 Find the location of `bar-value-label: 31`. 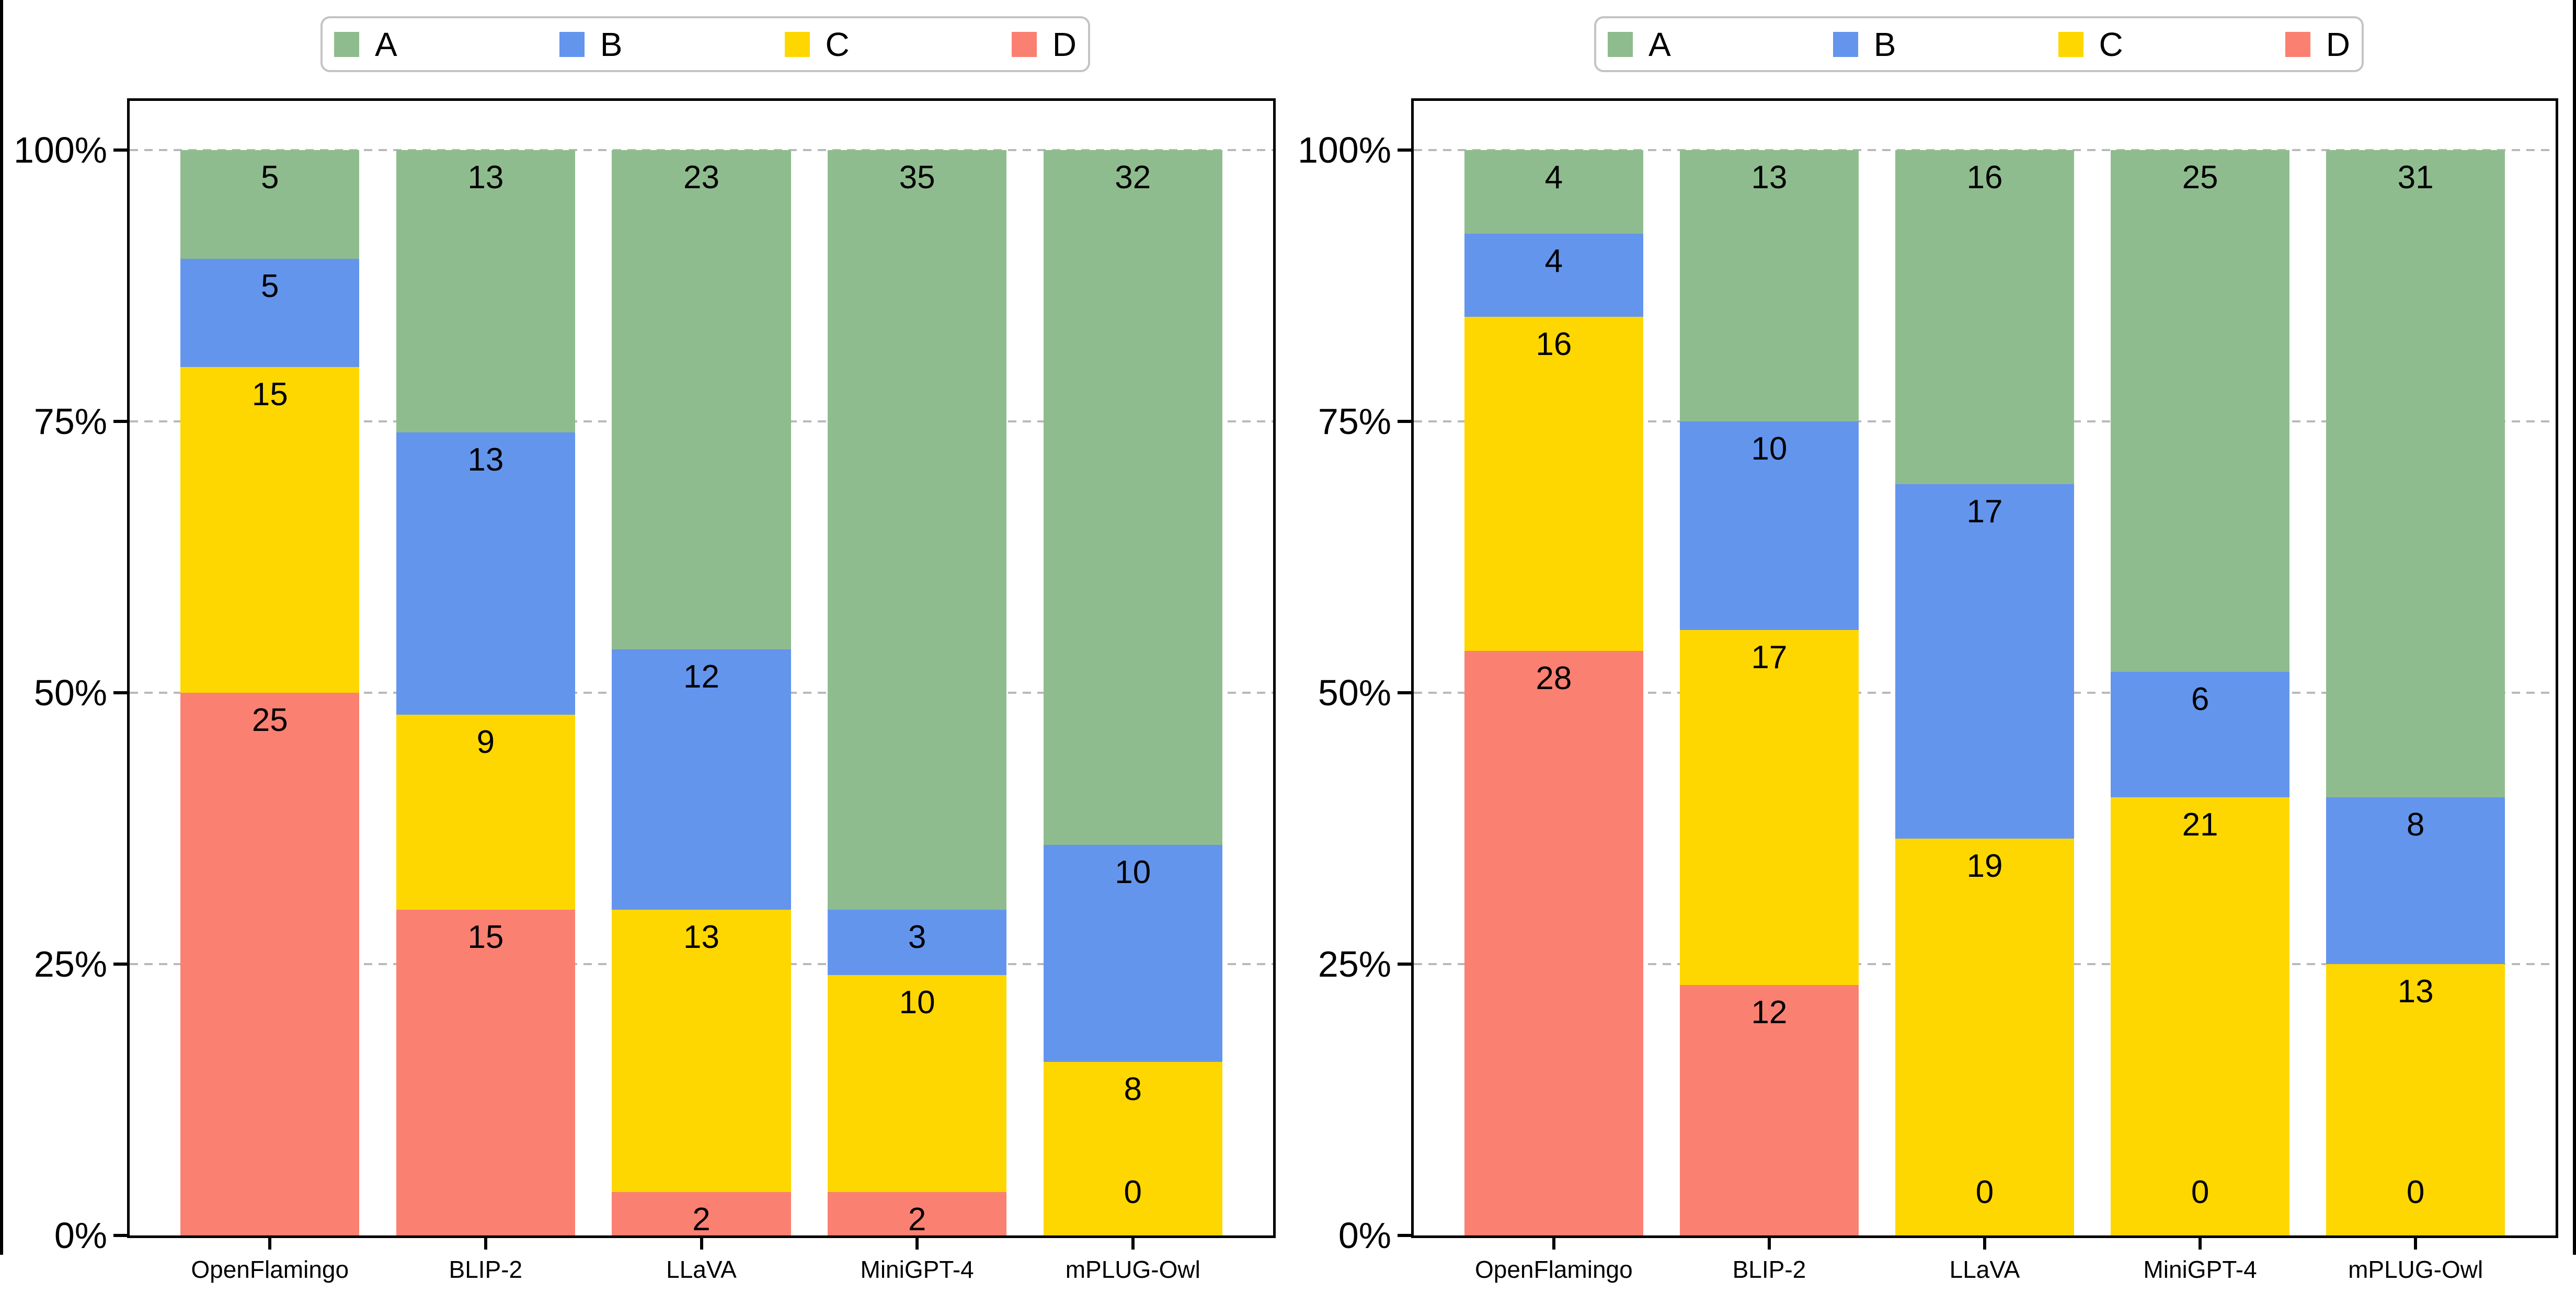

bar-value-label: 31 is located at coordinates (2415, 178).